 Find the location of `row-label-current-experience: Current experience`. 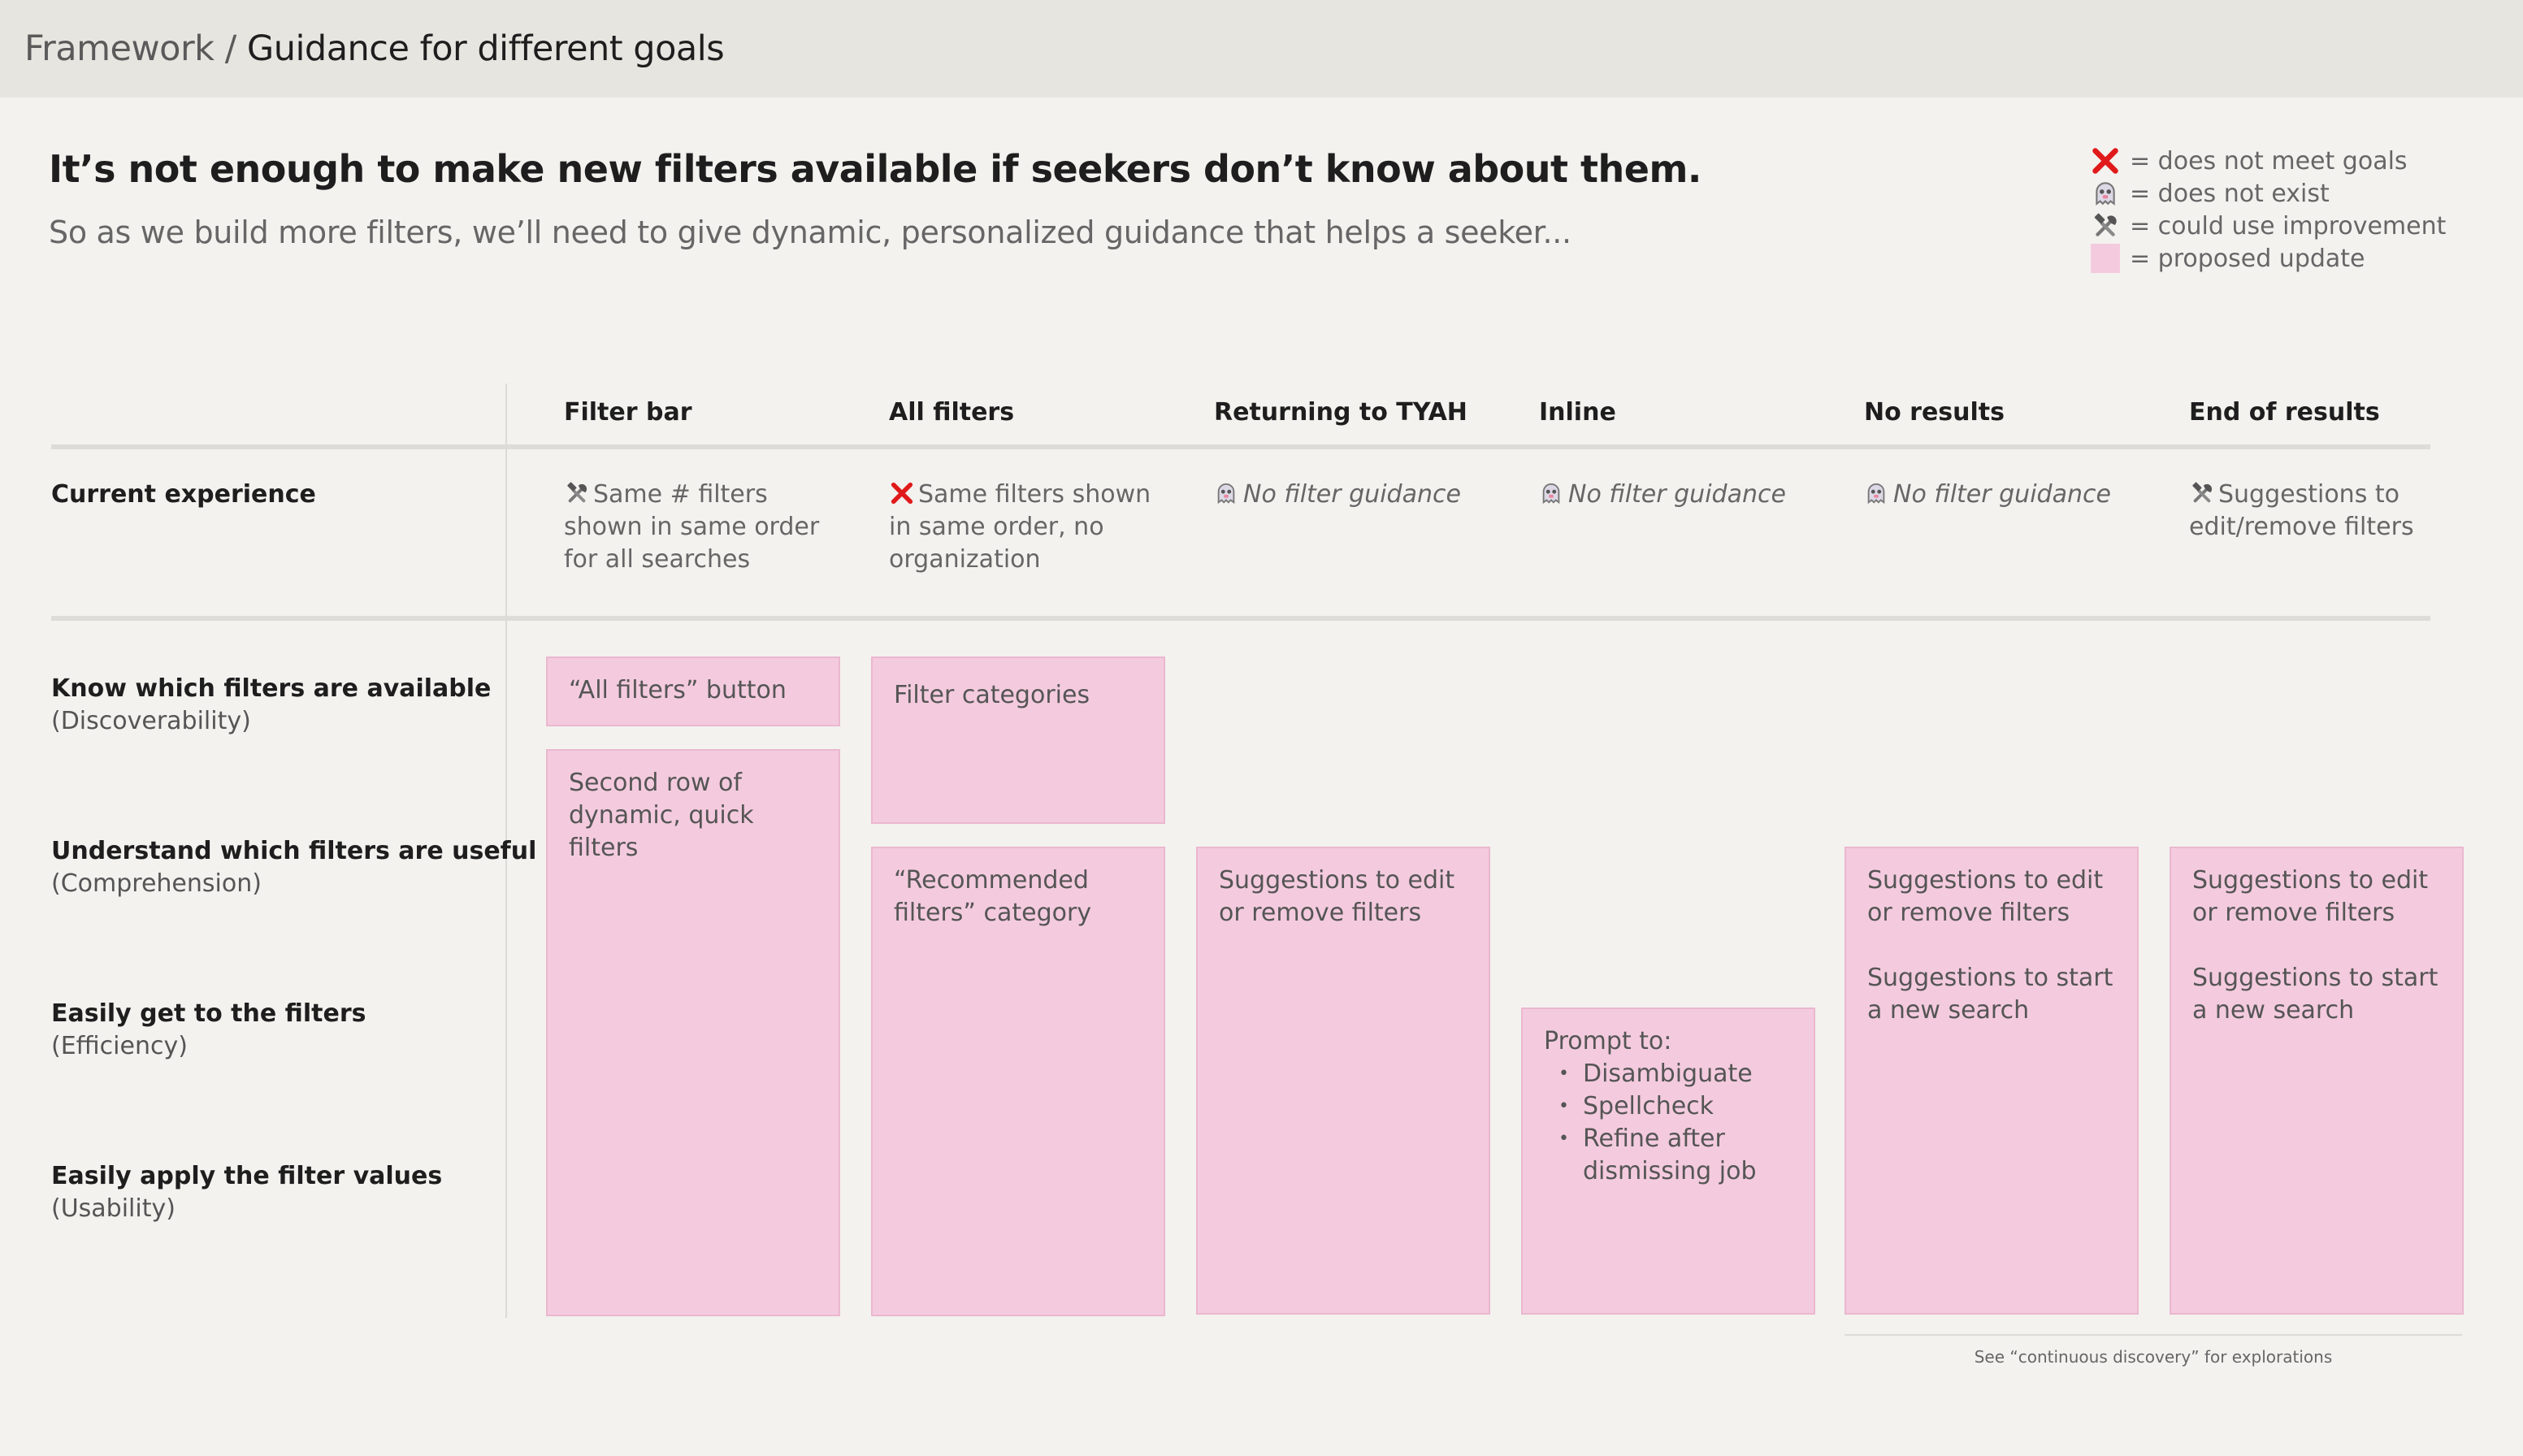

row-label-current-experience: Current experience is located at coordinates (183, 495).